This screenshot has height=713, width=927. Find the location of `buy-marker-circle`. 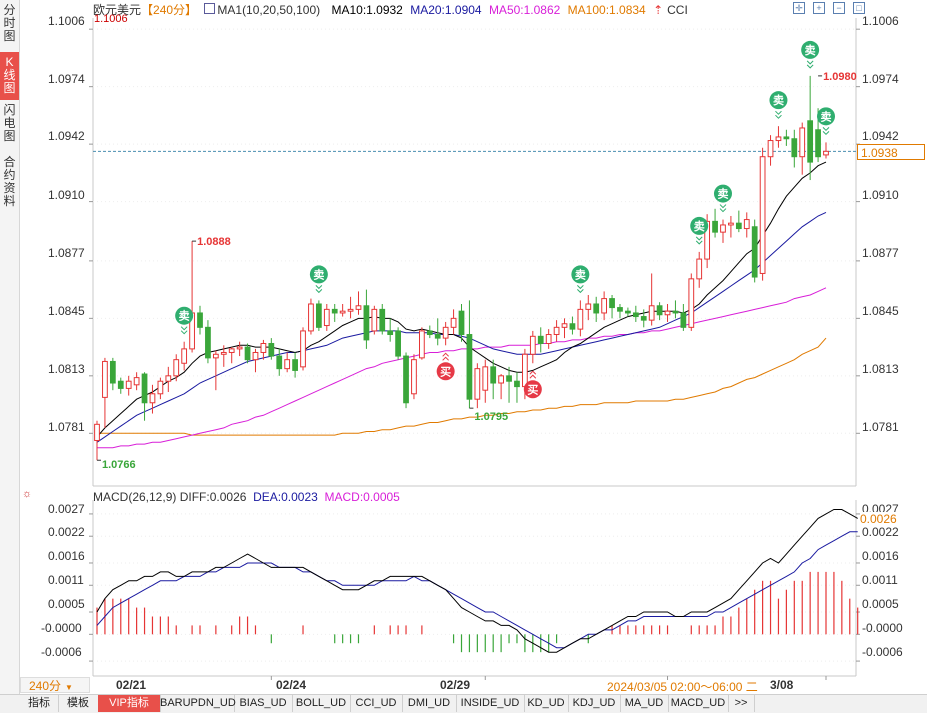

buy-marker-circle is located at coordinates (532, 389).